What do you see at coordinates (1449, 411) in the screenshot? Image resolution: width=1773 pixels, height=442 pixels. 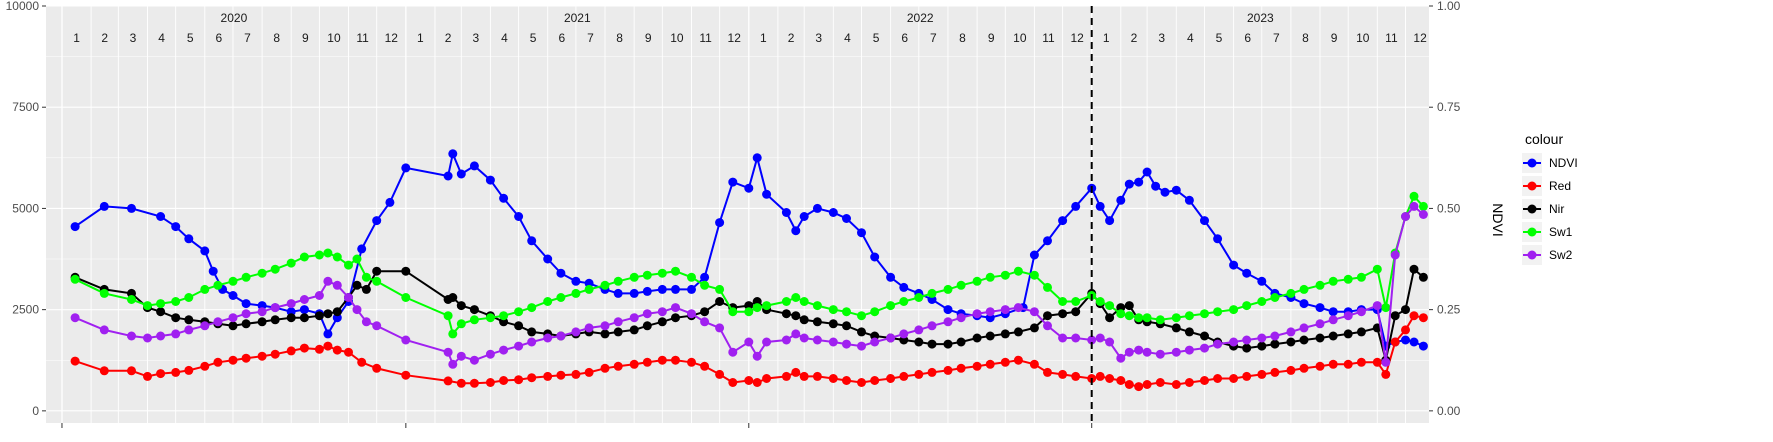 I see `right-tick-label: 0.00` at bounding box center [1449, 411].